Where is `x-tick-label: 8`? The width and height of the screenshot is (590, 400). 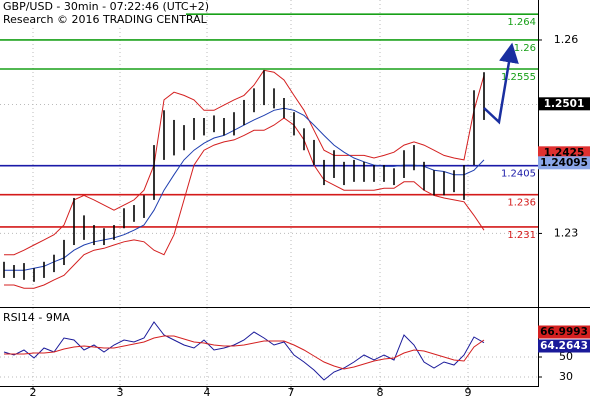
x-tick-label: 8 is located at coordinates (380, 392).